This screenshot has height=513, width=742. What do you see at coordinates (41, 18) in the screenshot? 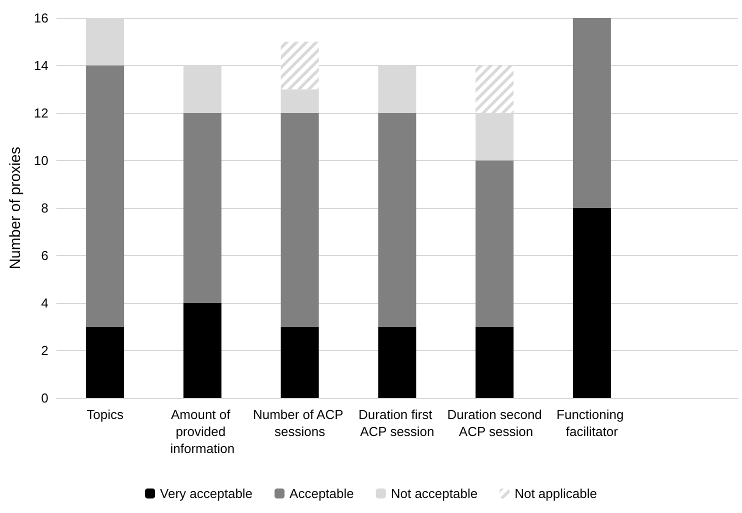
I see `y-tick-label: 16` at bounding box center [41, 18].